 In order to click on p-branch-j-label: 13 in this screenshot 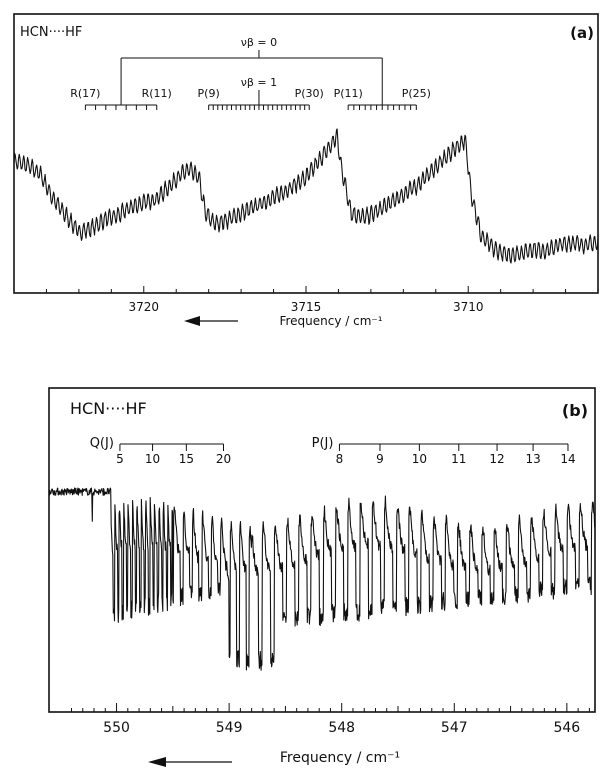, I will do `click(532, 459)`.